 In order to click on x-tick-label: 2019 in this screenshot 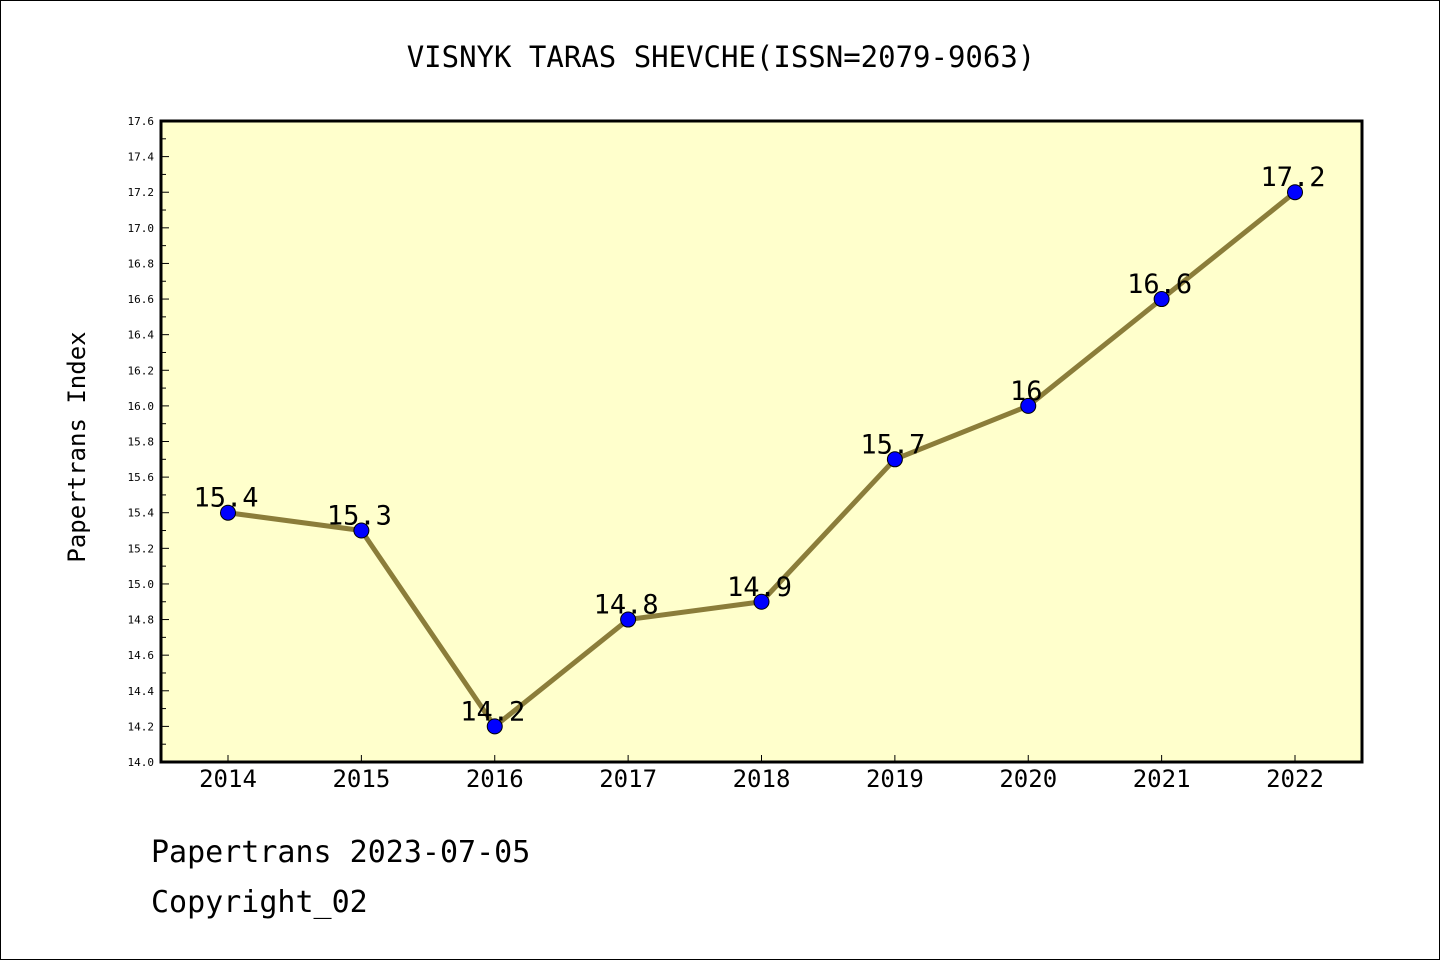, I will do `click(895, 779)`.